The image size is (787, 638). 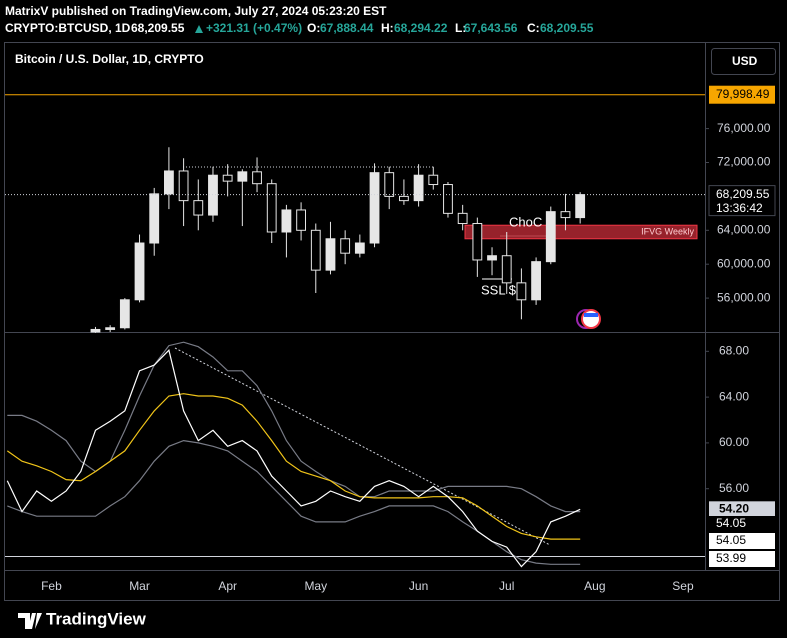 What do you see at coordinates (743, 194) in the screenshot?
I see `last-price-label: 68,209.55` at bounding box center [743, 194].